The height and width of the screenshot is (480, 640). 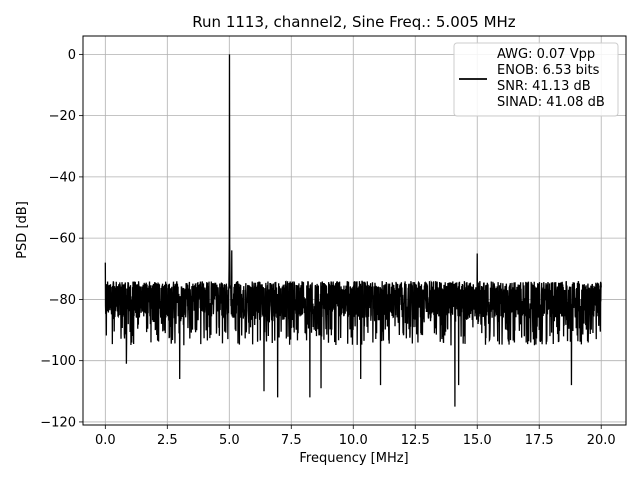 I want to click on y-tick-label: −40, so click(x=62, y=177).